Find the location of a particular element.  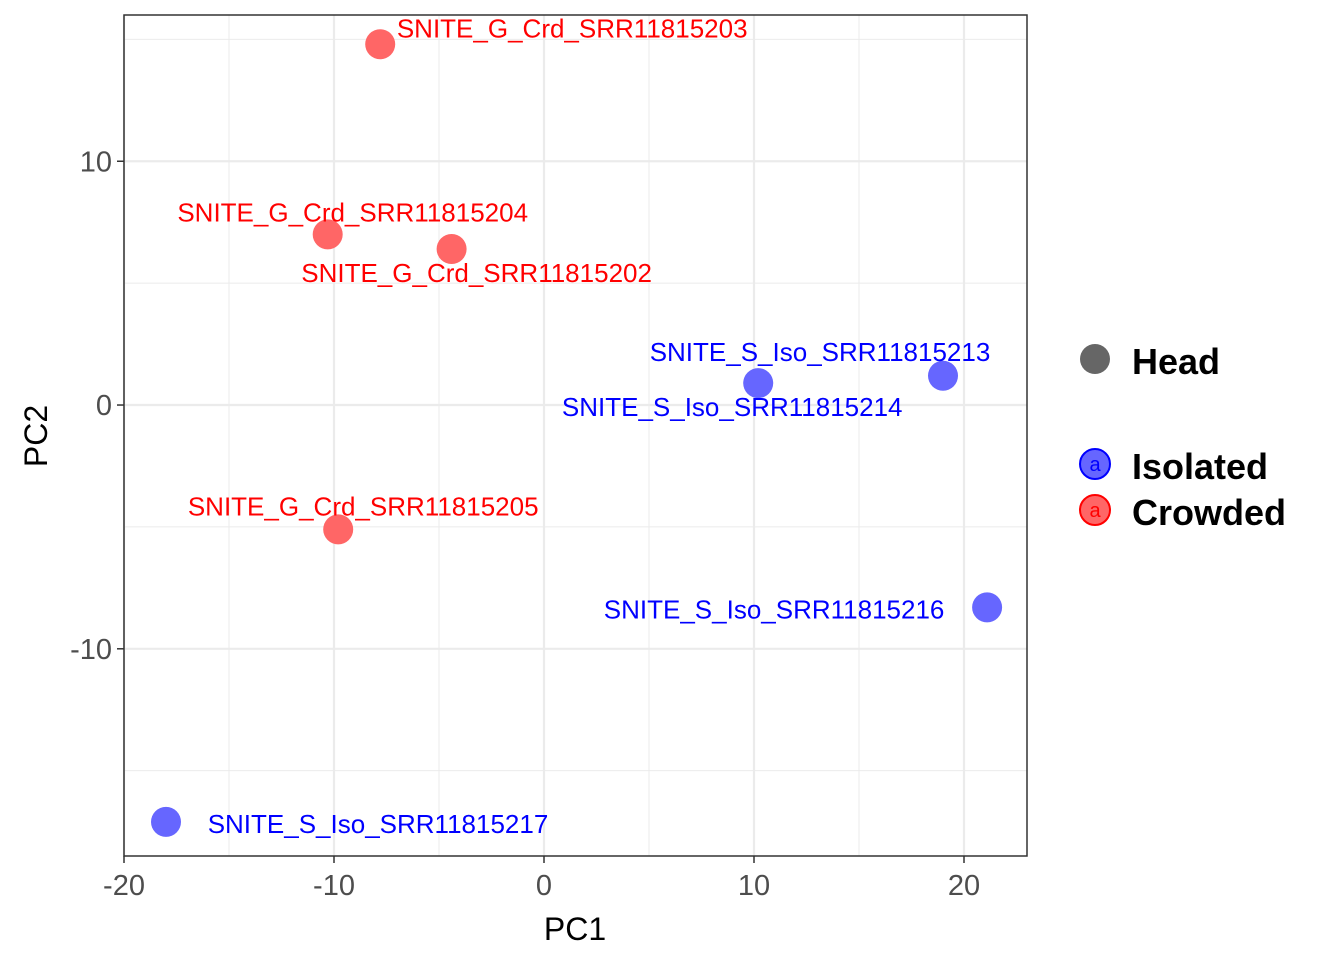

y-tick-label: 10 is located at coordinates (96, 162).